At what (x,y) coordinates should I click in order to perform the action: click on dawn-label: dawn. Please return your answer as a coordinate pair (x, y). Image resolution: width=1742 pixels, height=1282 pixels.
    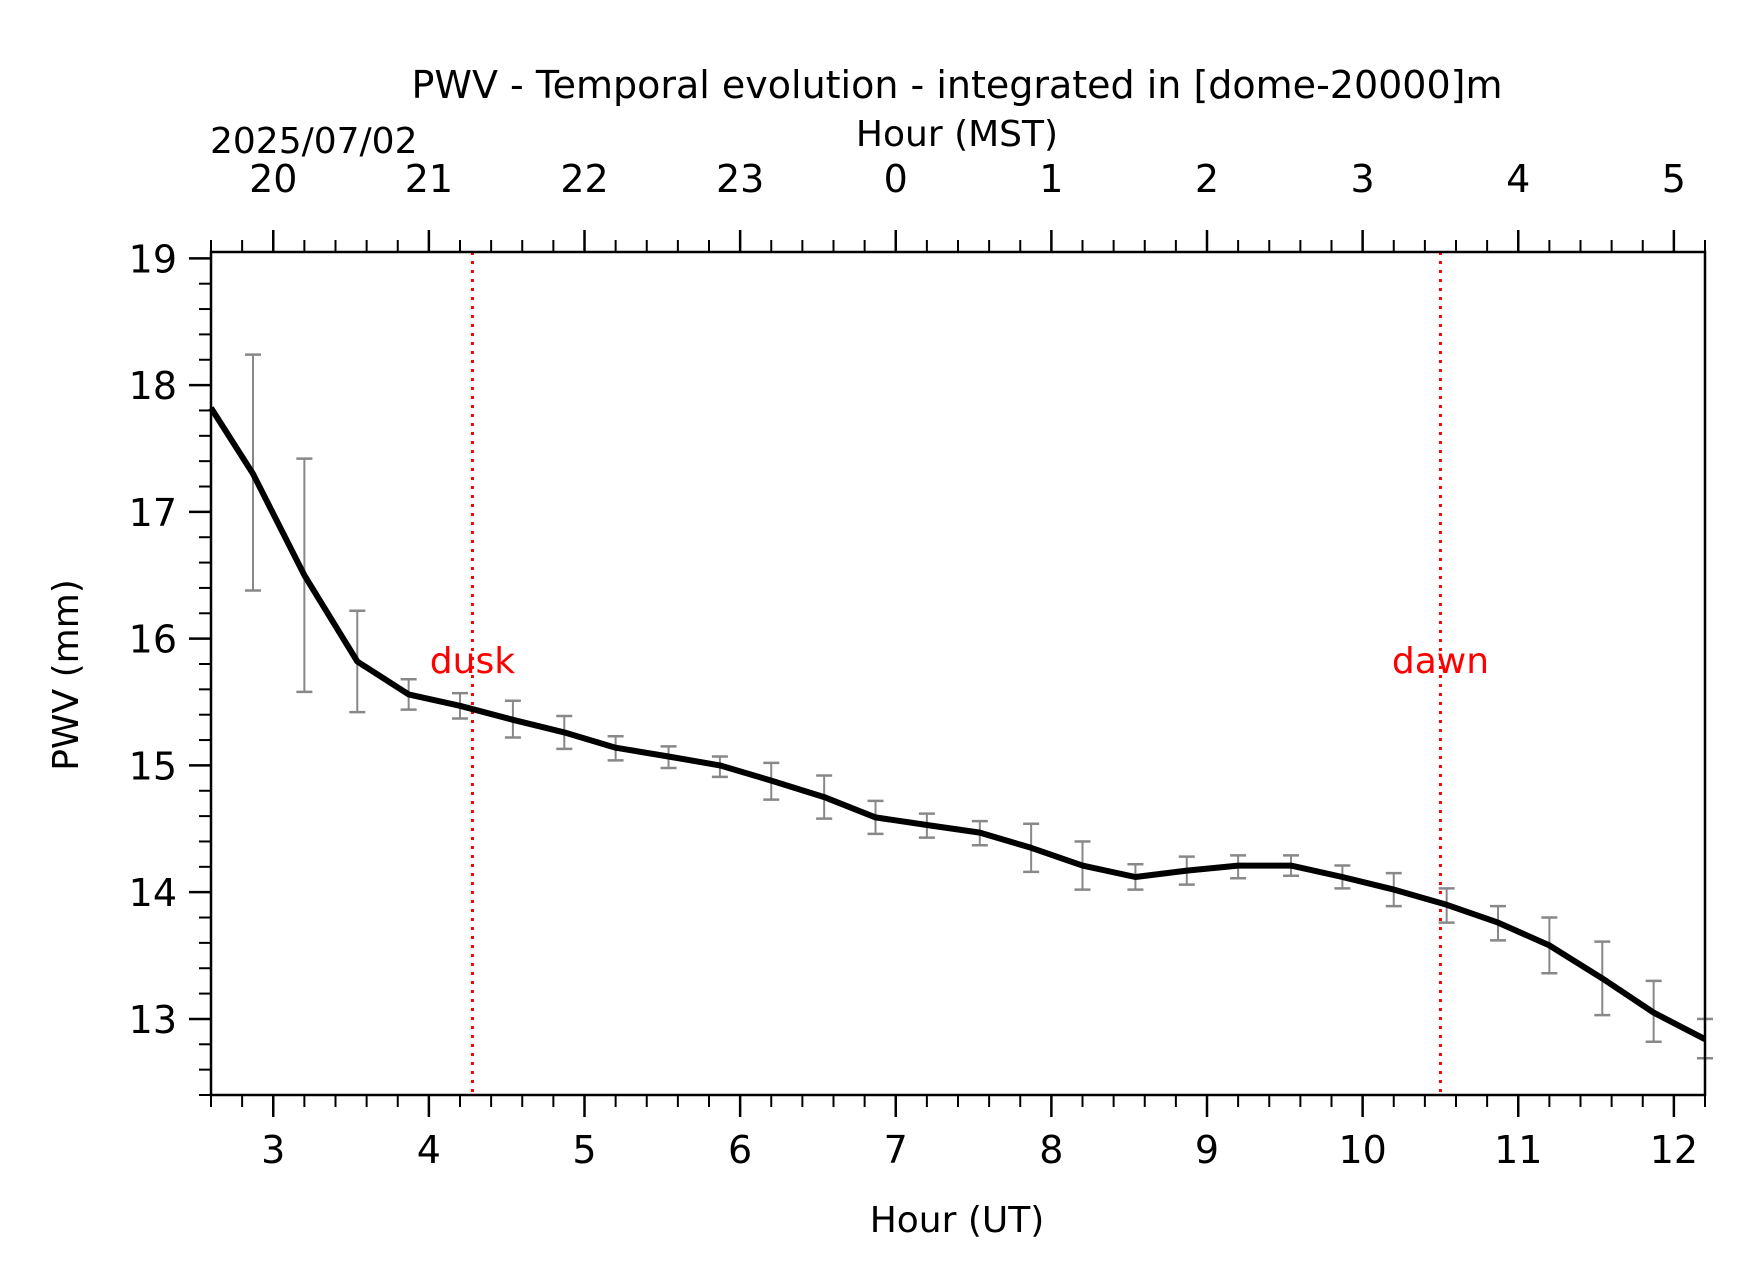
    Looking at the image, I should click on (1440, 661).